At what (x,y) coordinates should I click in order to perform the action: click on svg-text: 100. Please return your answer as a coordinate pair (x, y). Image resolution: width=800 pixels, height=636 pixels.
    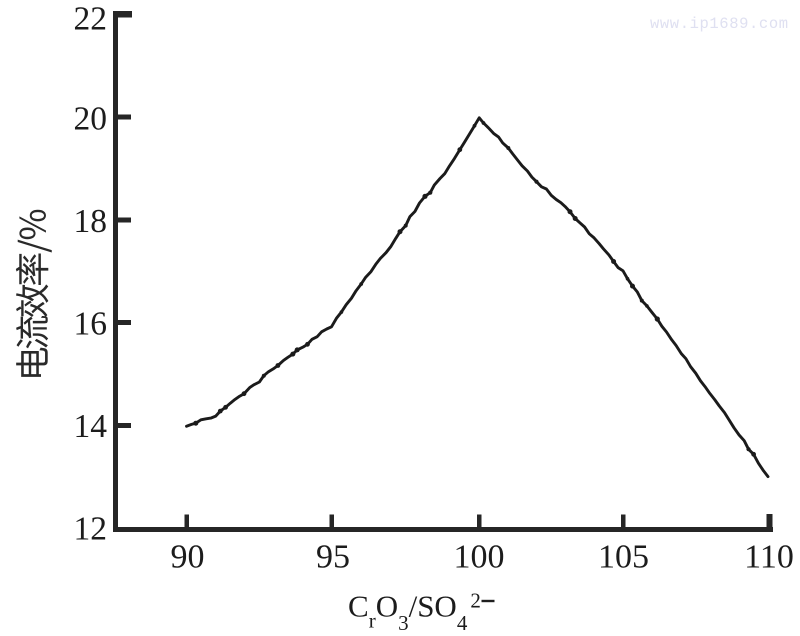
    Looking at the image, I should click on (479, 557).